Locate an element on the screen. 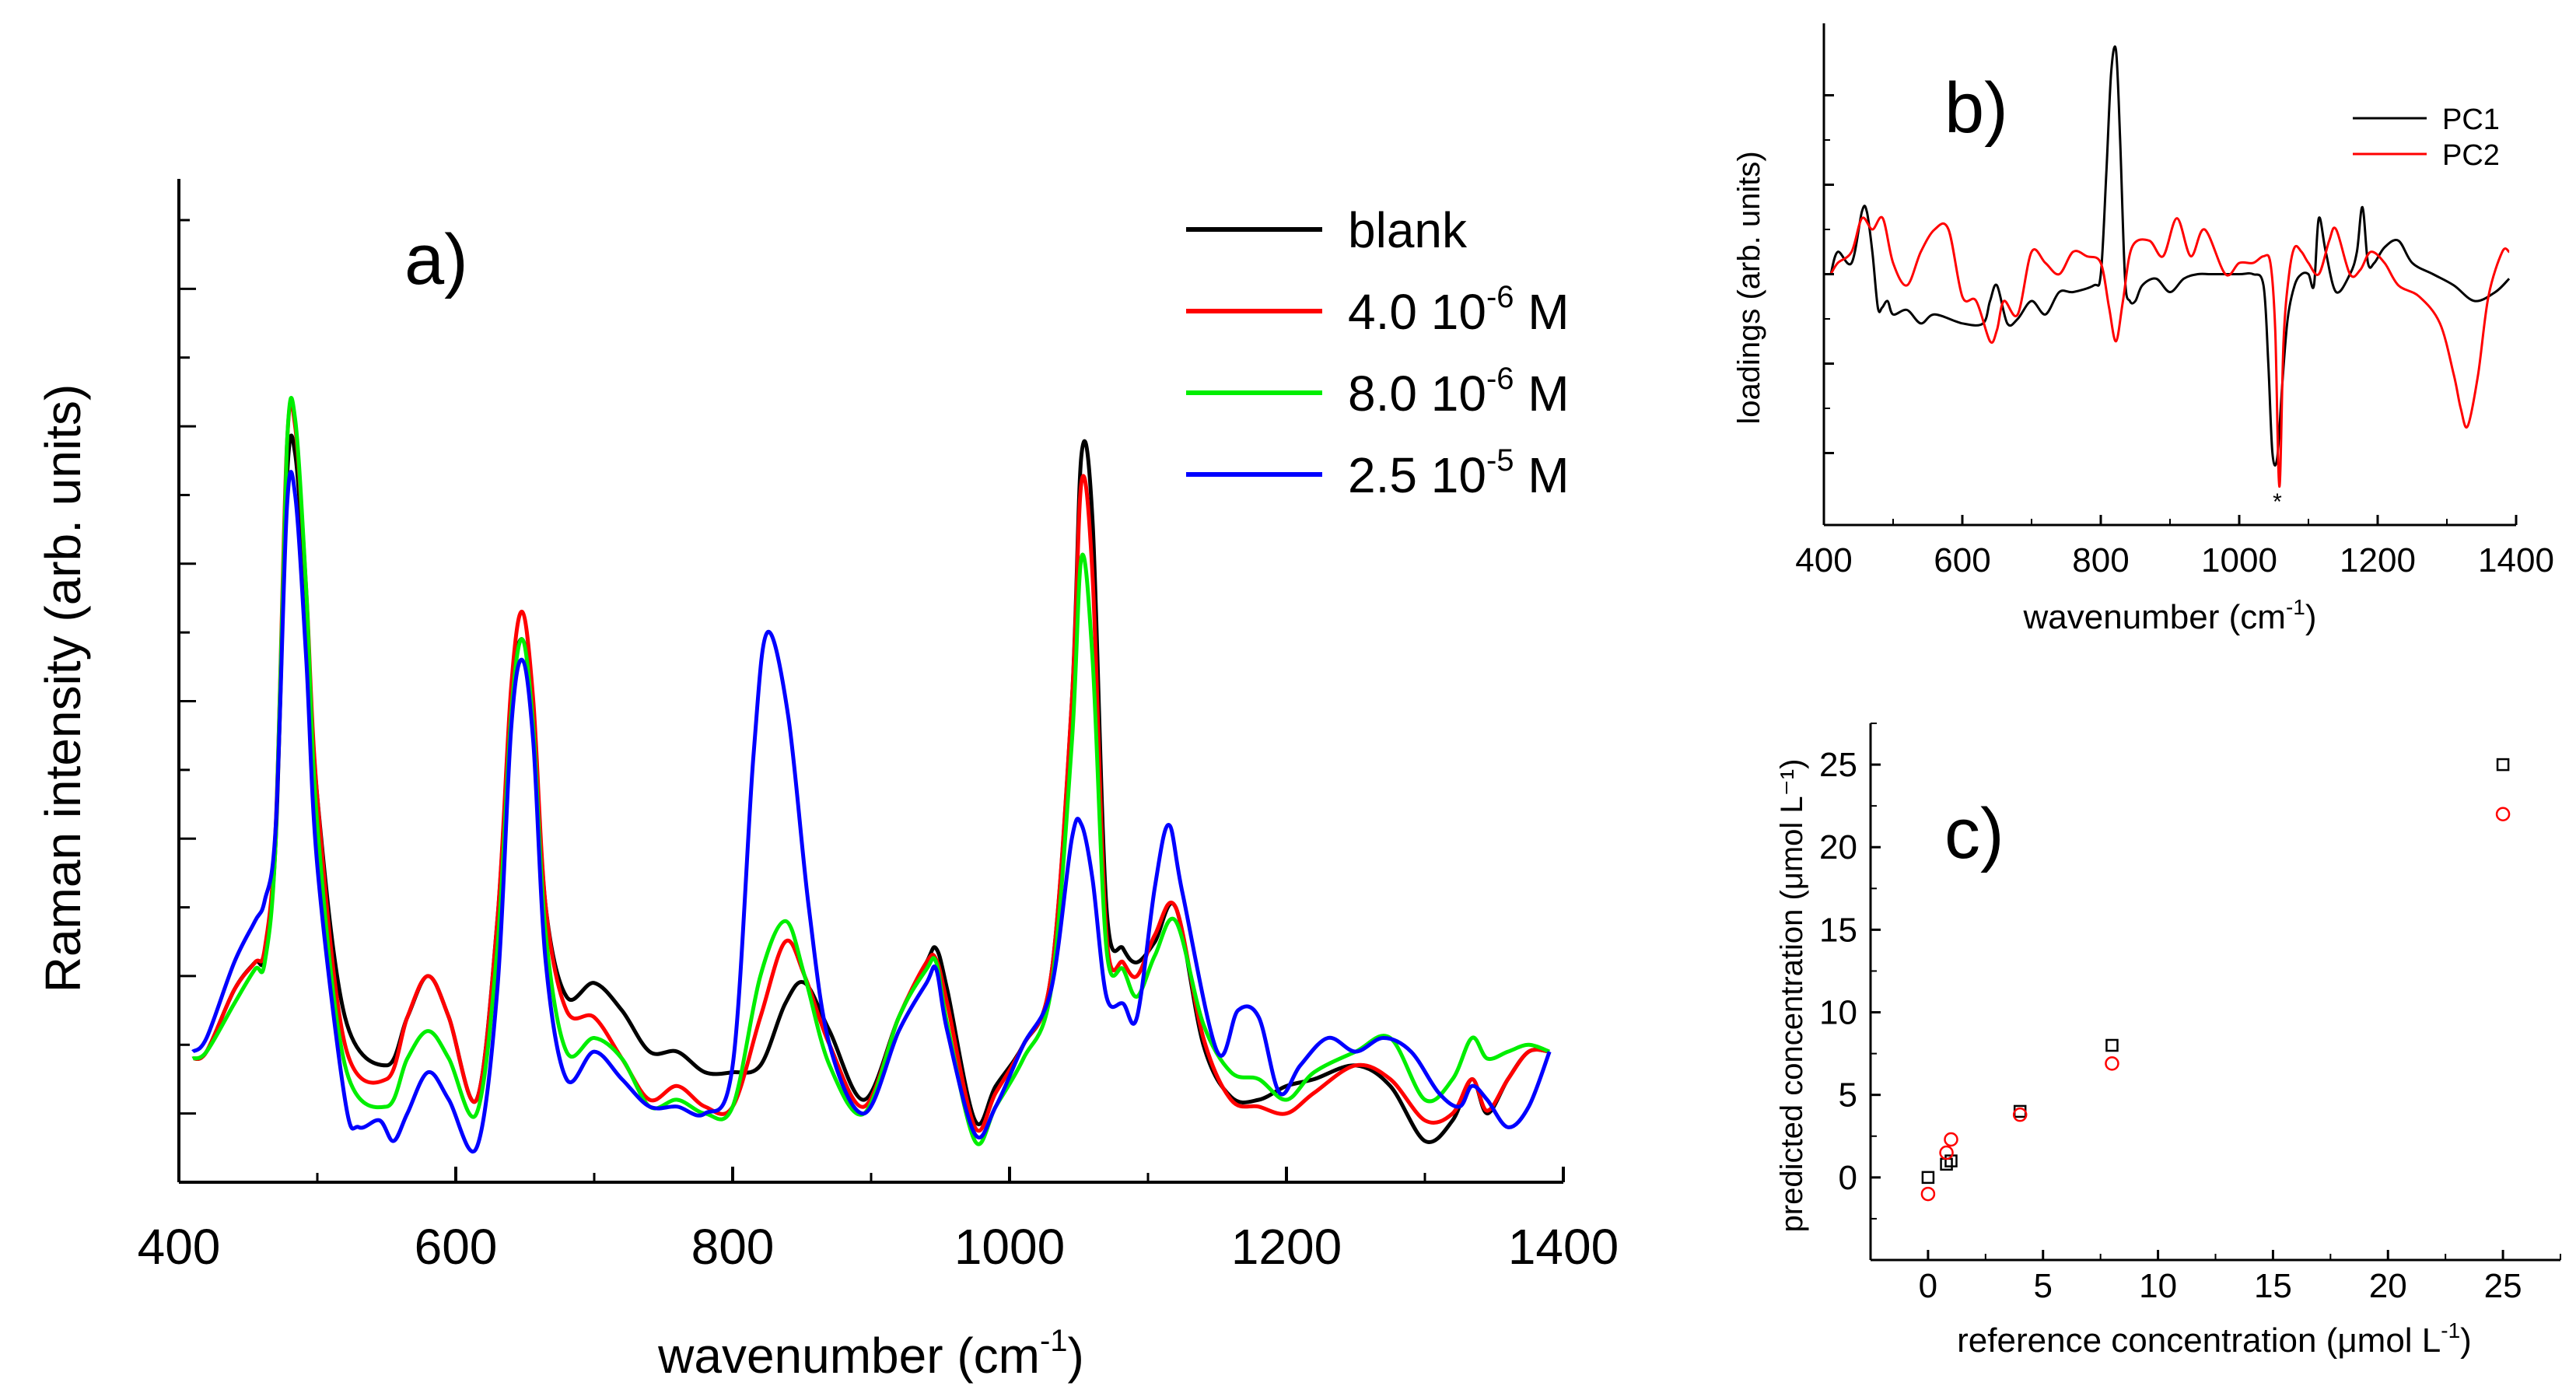 This screenshot has width=2576, height=1393. panel-b-series-pc2 is located at coordinates (2170, 351).